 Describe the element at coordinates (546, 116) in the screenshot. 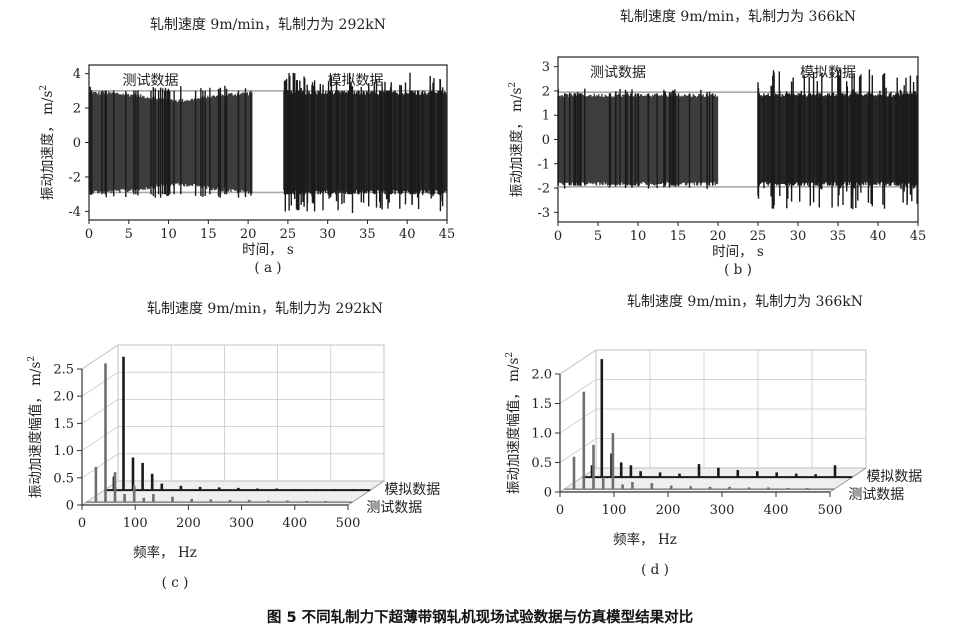

I see `y-tick-label: 1` at that location.